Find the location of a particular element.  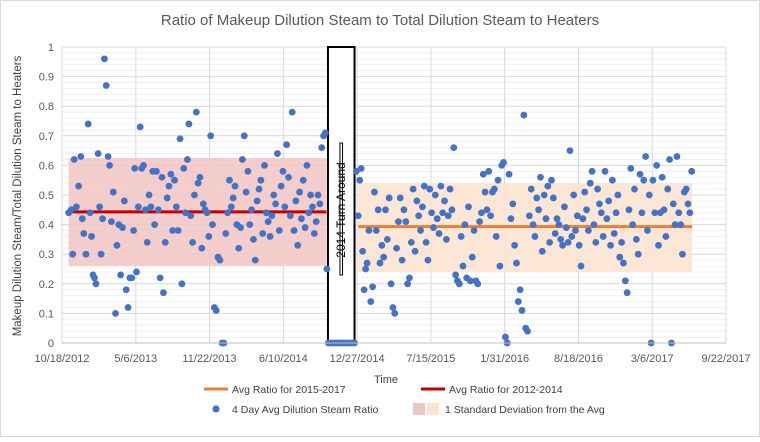

x-tick-label: 9/22/2017 is located at coordinates (726, 359).